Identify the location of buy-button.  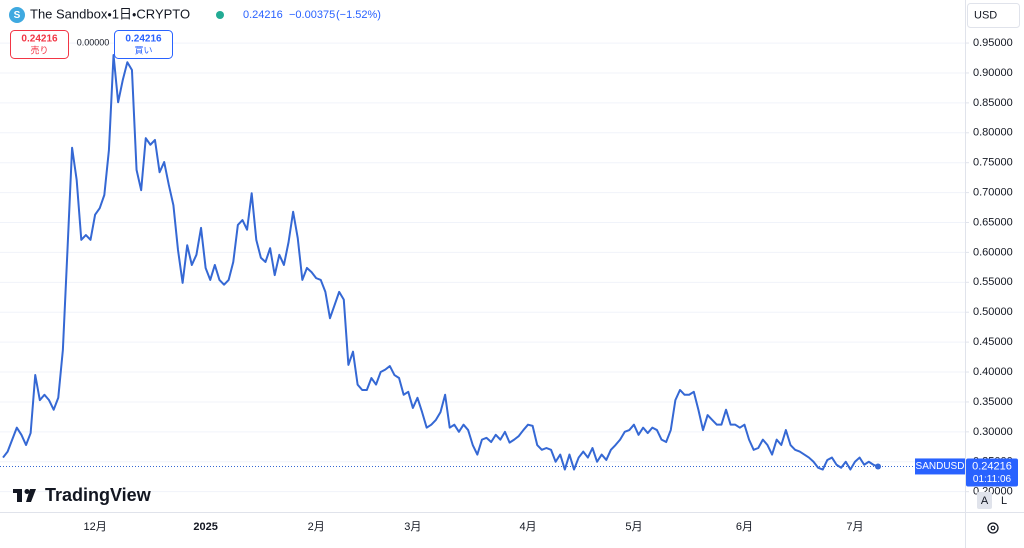
(143, 44).